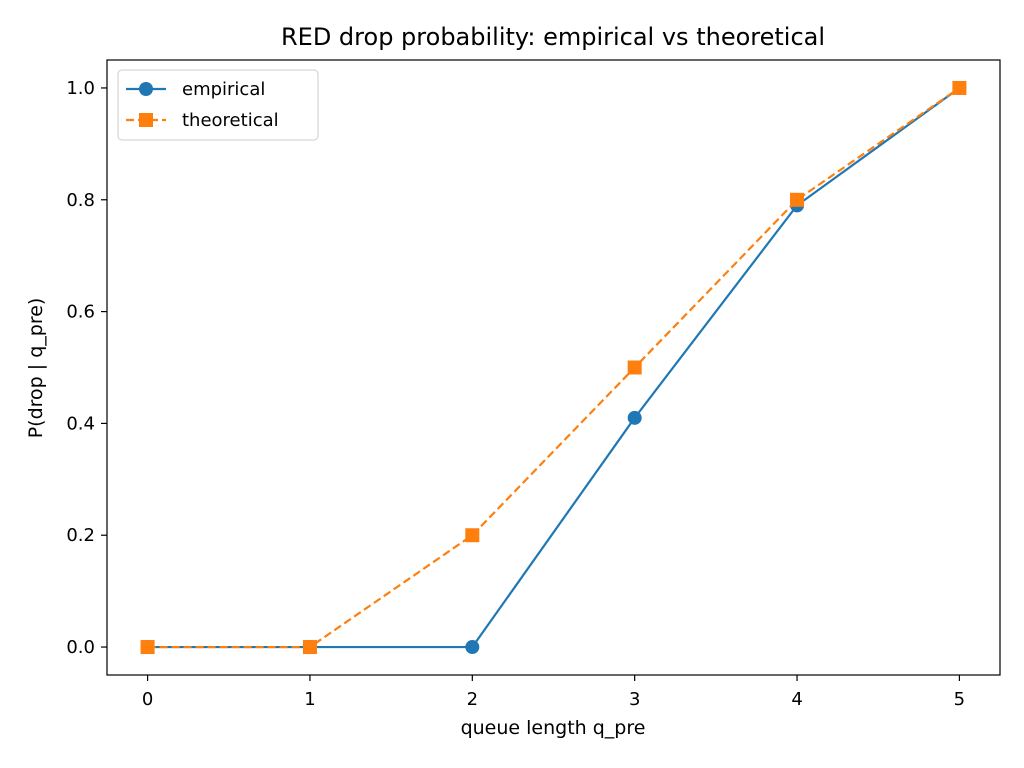  What do you see at coordinates (80, 312) in the screenshot?
I see `y-tick-label: 0.6` at bounding box center [80, 312].